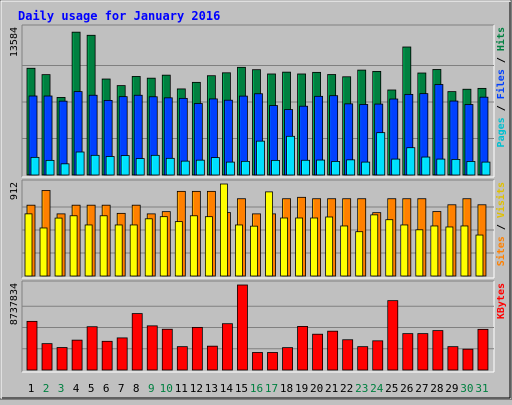 This screenshot has height=405, width=512. Describe the element at coordinates (136, 388) in the screenshot. I see `day-label-8: 8` at that location.